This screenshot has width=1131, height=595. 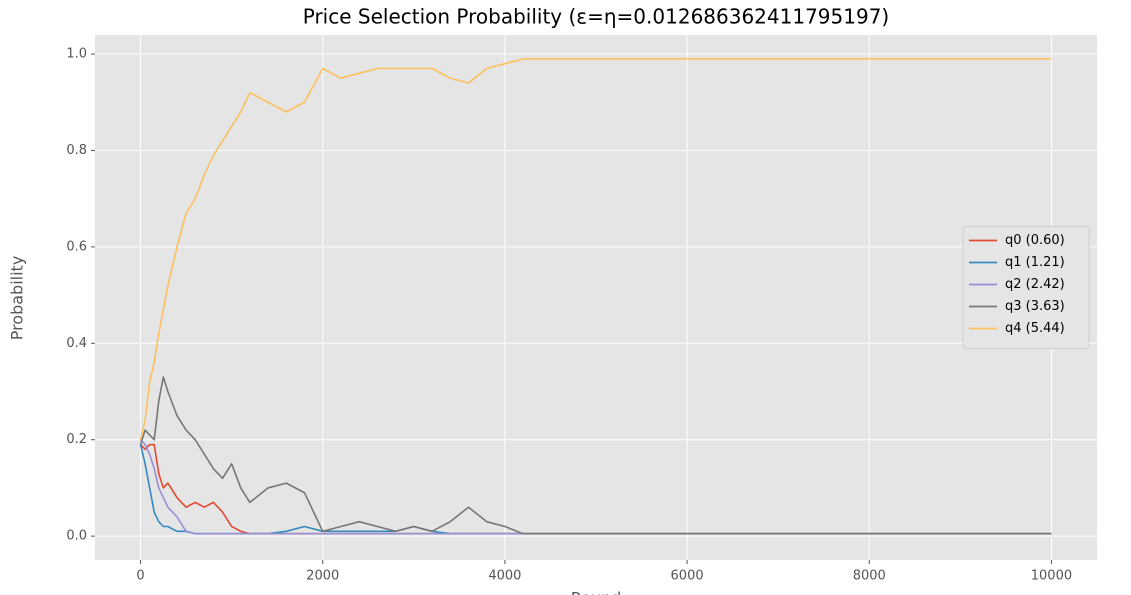 I want to click on legend-label: q3 (3.63), so click(x=1035, y=306).